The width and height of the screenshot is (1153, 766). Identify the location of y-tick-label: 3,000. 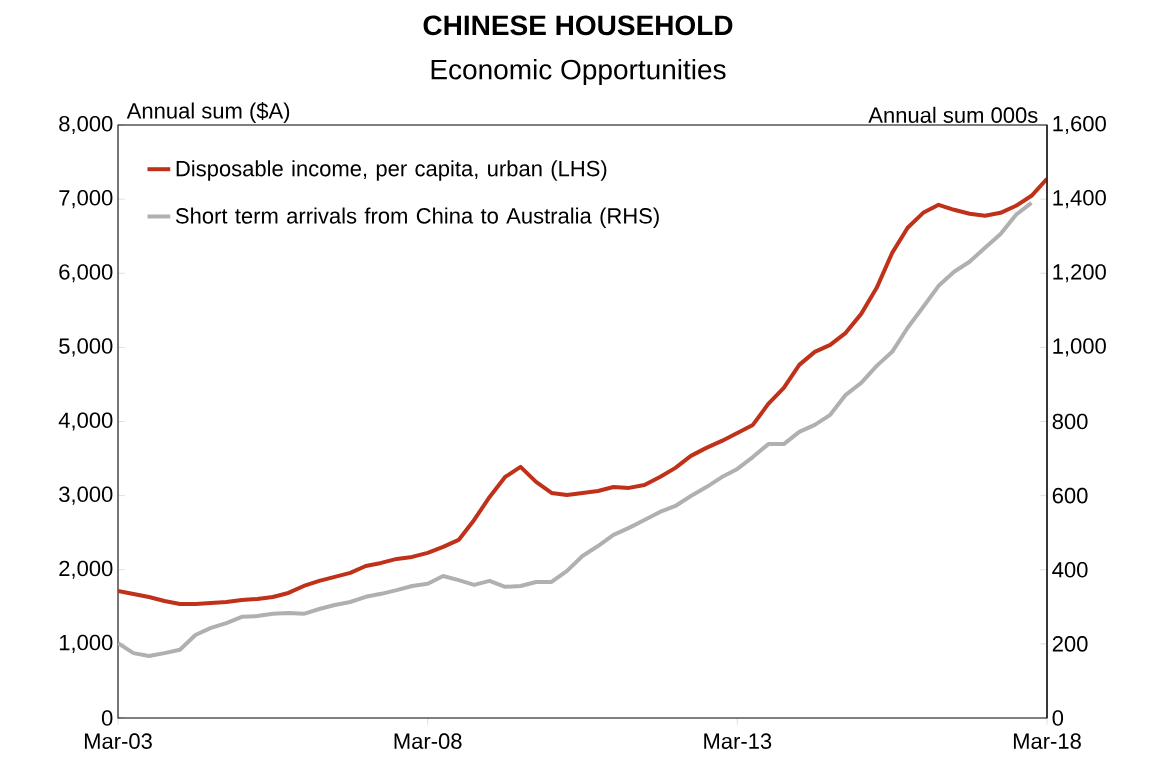
(86, 495).